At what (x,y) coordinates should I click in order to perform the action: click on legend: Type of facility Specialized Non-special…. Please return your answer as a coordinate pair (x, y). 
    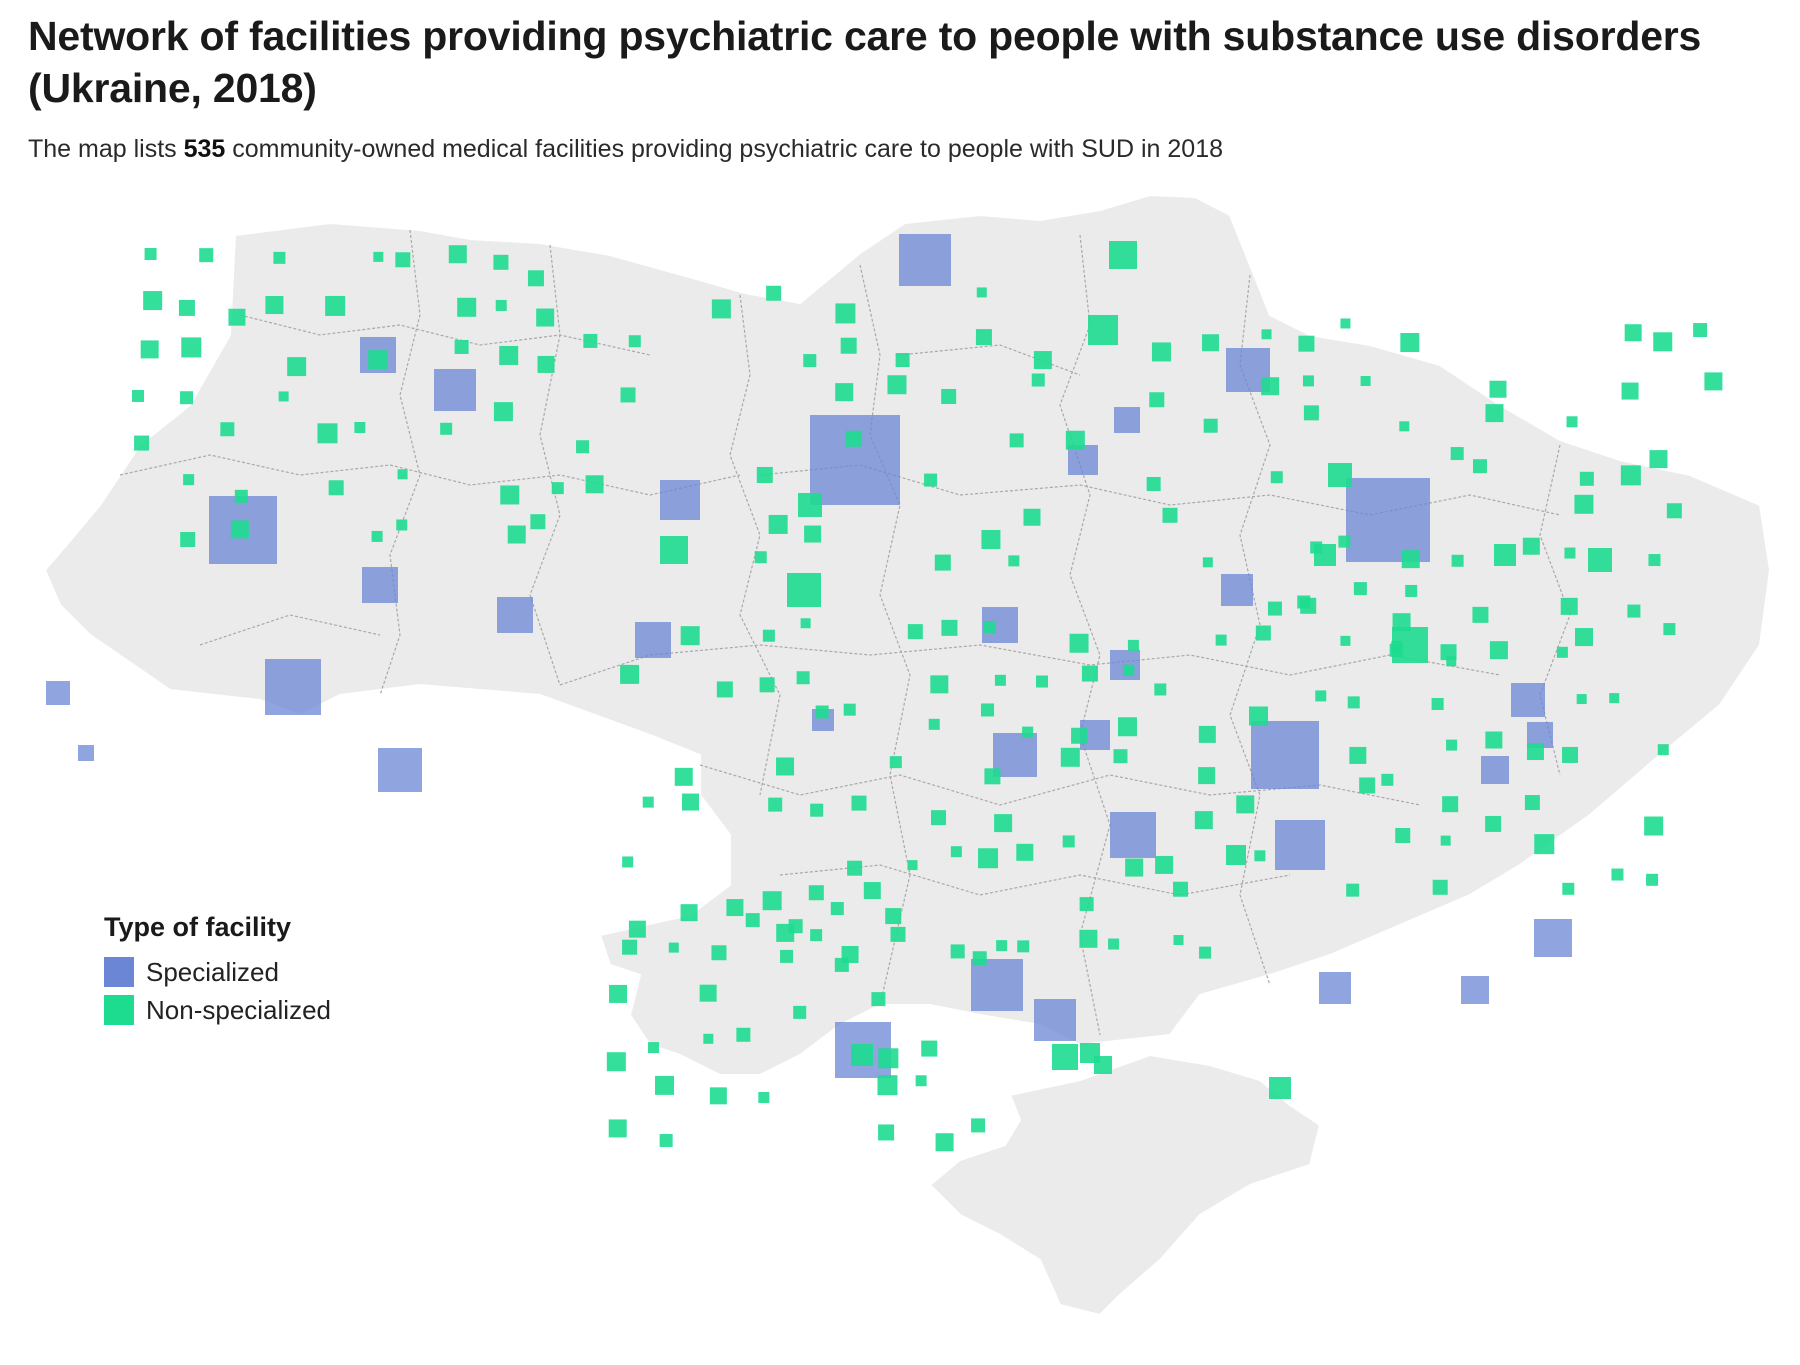
    Looking at the image, I should click on (217, 970).